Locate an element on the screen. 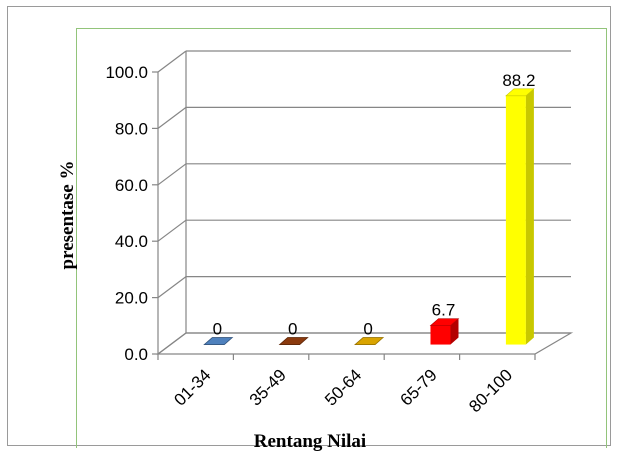 This screenshot has height=454, width=623. x-tick-label: 80-100 is located at coordinates (490, 390).